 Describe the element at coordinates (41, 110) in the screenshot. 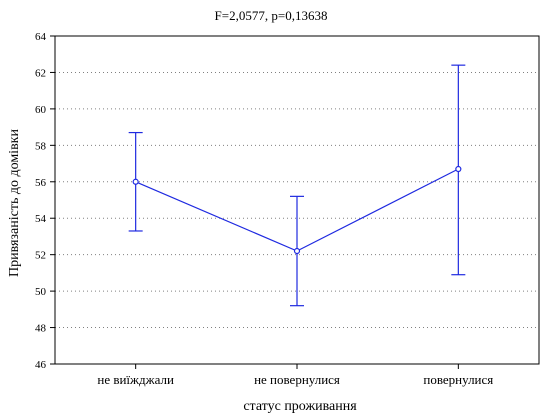

I see `y-tick-label: 60` at that location.